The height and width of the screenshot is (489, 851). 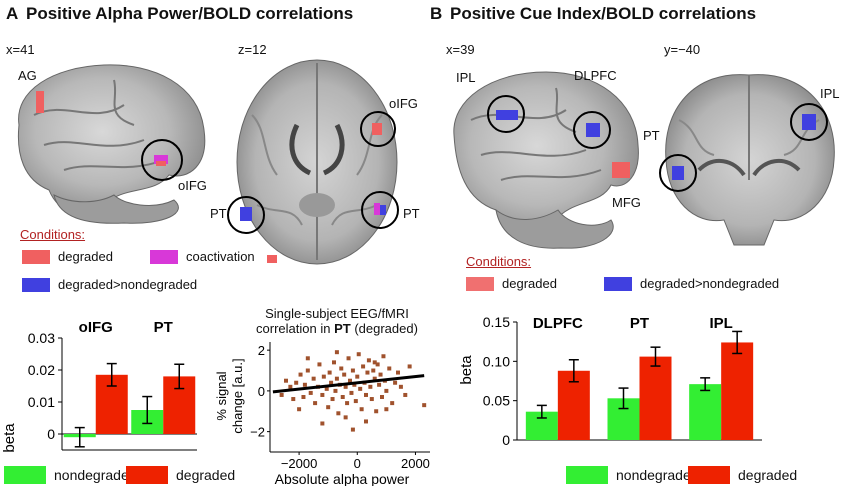 I want to click on legend-degraded-left: degraded, so click(x=180, y=475).